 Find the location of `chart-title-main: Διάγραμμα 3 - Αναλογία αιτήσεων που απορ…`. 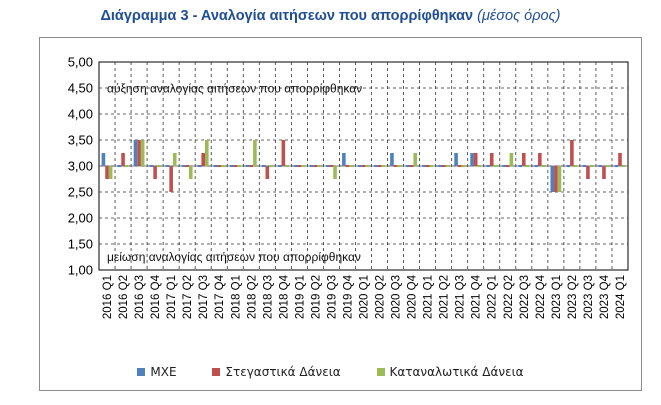

chart-title-main: Διάγραμμα 3 - Αναλογία αιτήσεων που απορ… is located at coordinates (287, 16).